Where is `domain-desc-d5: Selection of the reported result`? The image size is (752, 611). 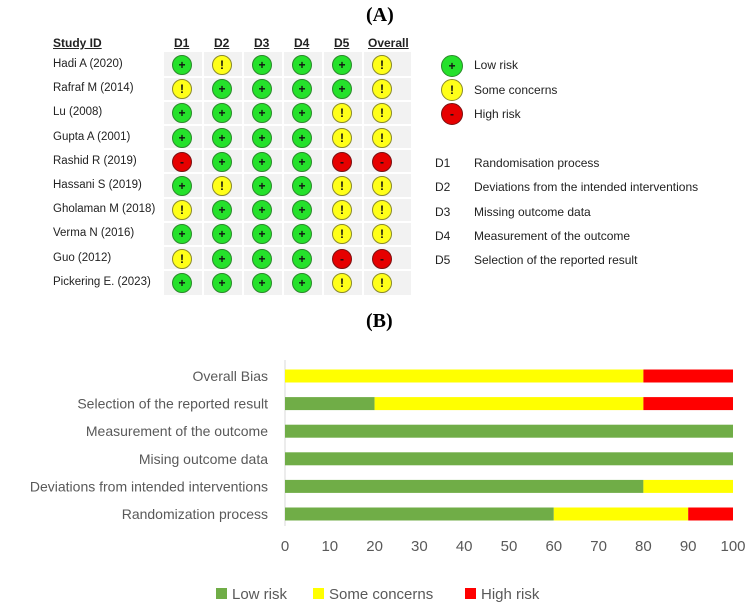 domain-desc-d5: Selection of the reported result is located at coordinates (556, 260).